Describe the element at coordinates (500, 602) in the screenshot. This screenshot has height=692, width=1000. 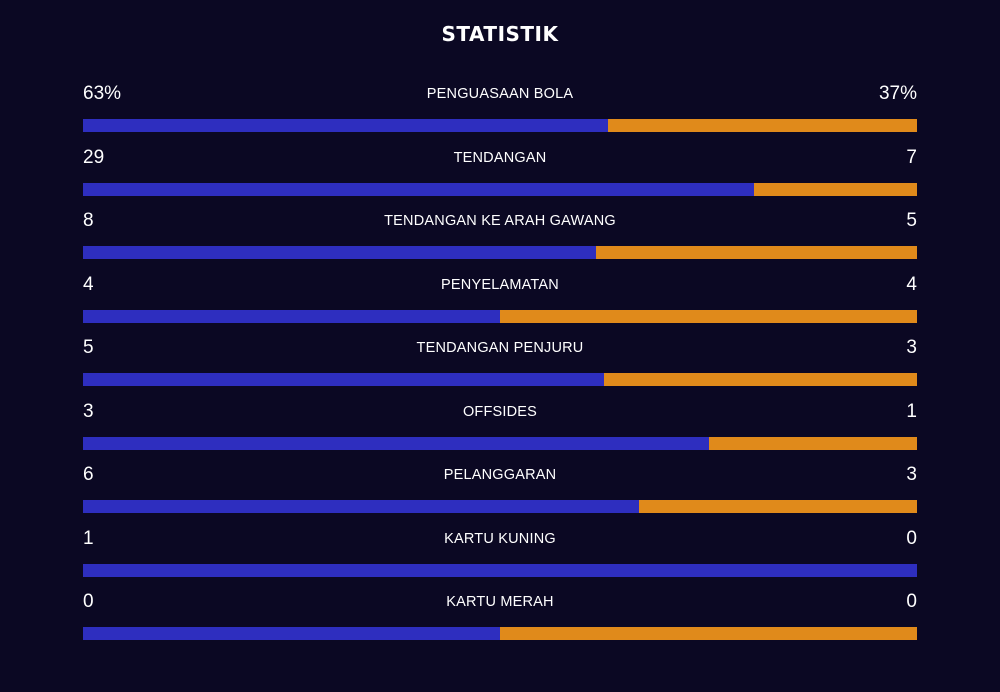
I see `stat-label: KARTU MERAH` at that location.